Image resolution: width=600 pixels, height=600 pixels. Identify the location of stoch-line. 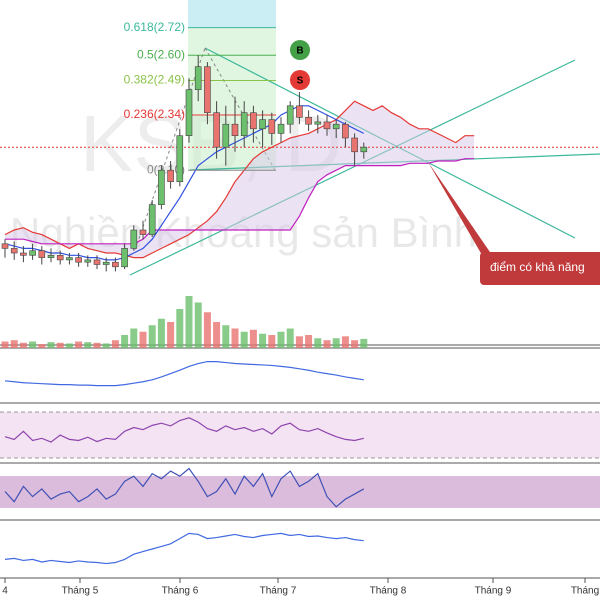
(184, 487).